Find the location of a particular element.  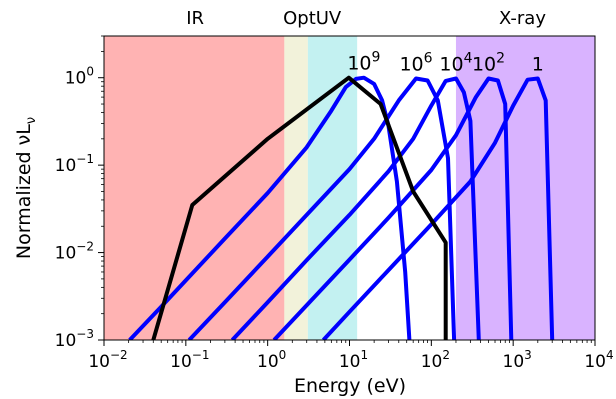

y-tick-label-3: 10⁰ is located at coordinates (79, 77).